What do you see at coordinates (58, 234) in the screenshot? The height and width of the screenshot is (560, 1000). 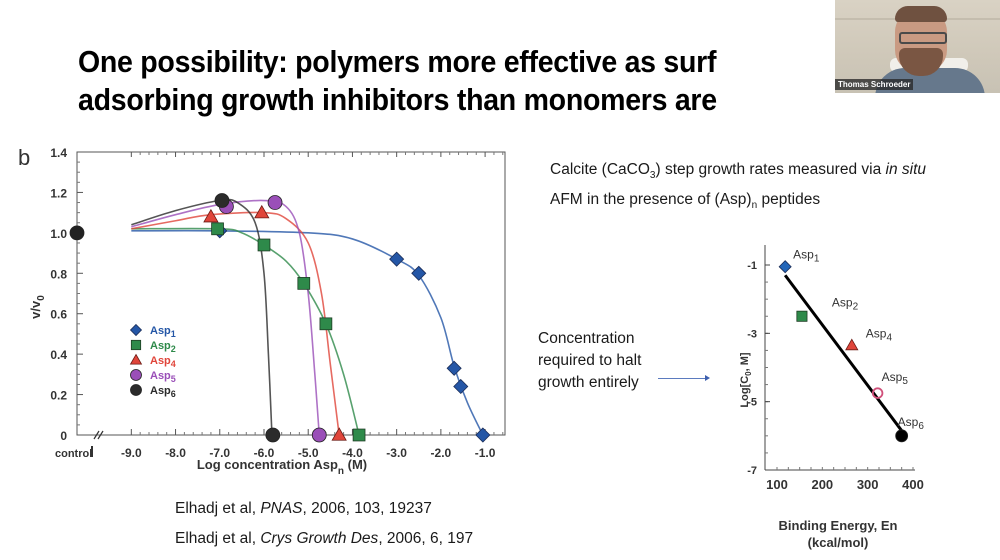 I see `y-tick-label: 1.0` at bounding box center [58, 234].